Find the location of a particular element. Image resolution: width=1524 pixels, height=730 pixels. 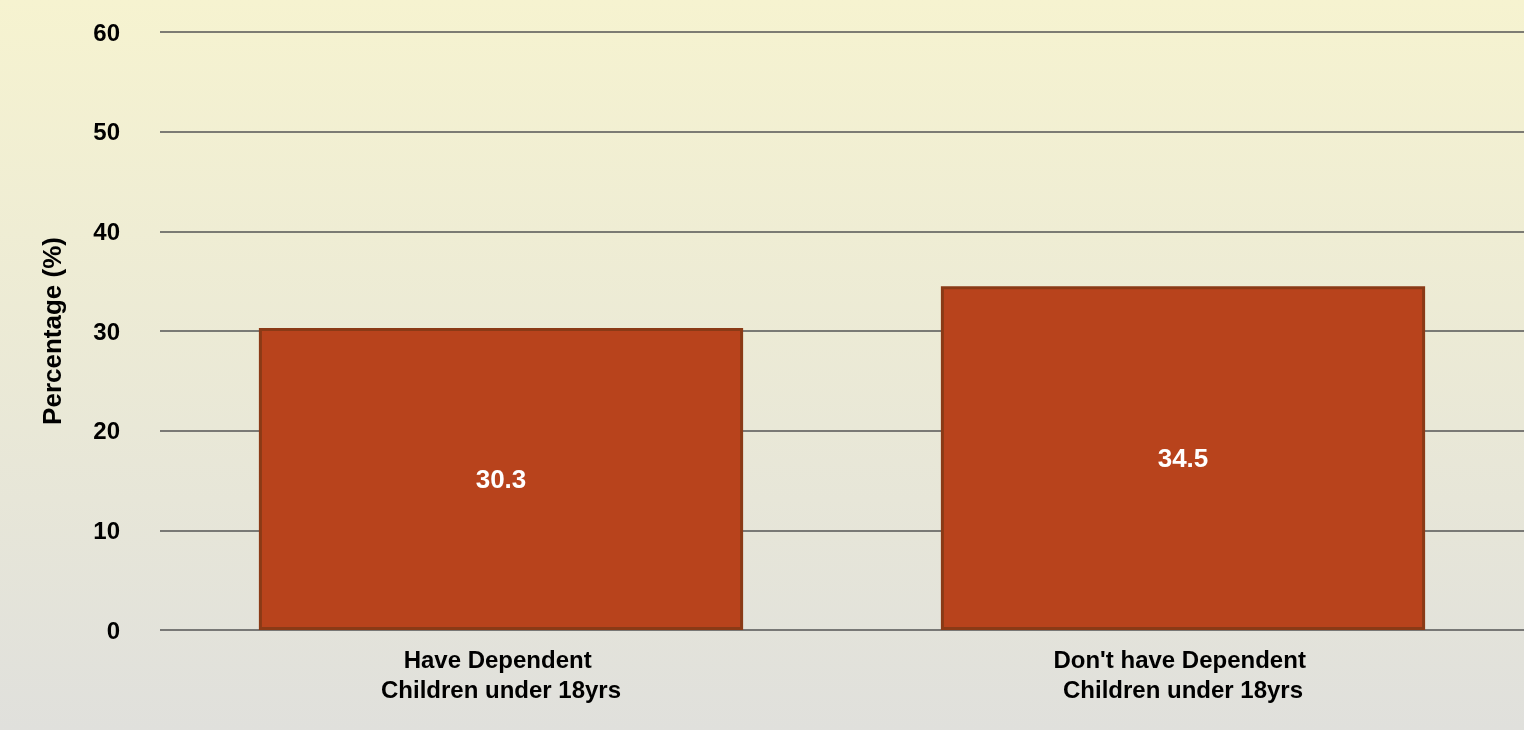

x-tick-label: Don't have Dependent Children under 18yrs is located at coordinates (1183, 674).